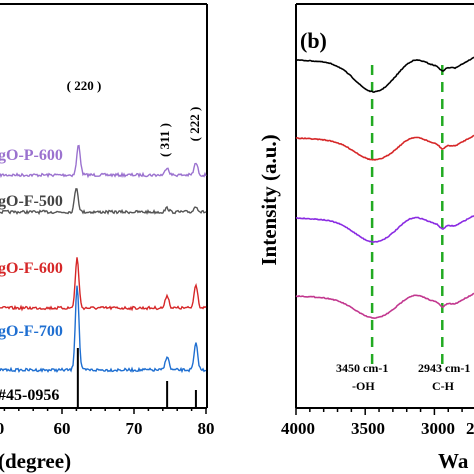 The width and height of the screenshot is (474, 474). I want to click on ftir-x-tick-label: 4000, so click(298, 428).